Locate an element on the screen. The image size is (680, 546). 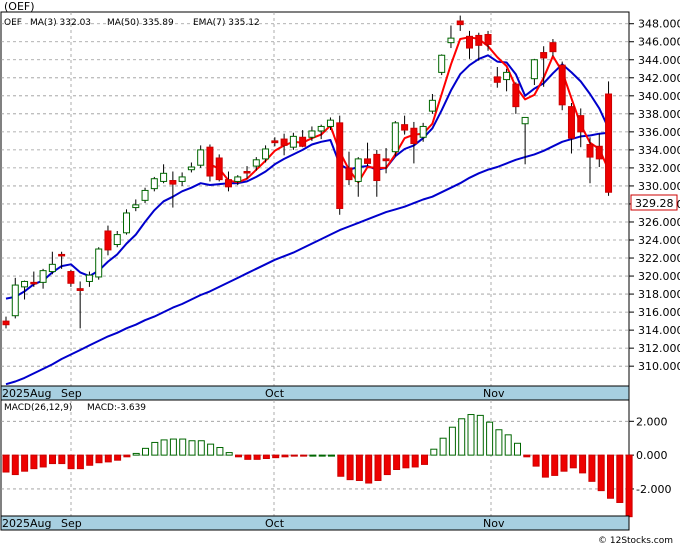
date-label: 2025Aug is located at coordinates (26, 523).